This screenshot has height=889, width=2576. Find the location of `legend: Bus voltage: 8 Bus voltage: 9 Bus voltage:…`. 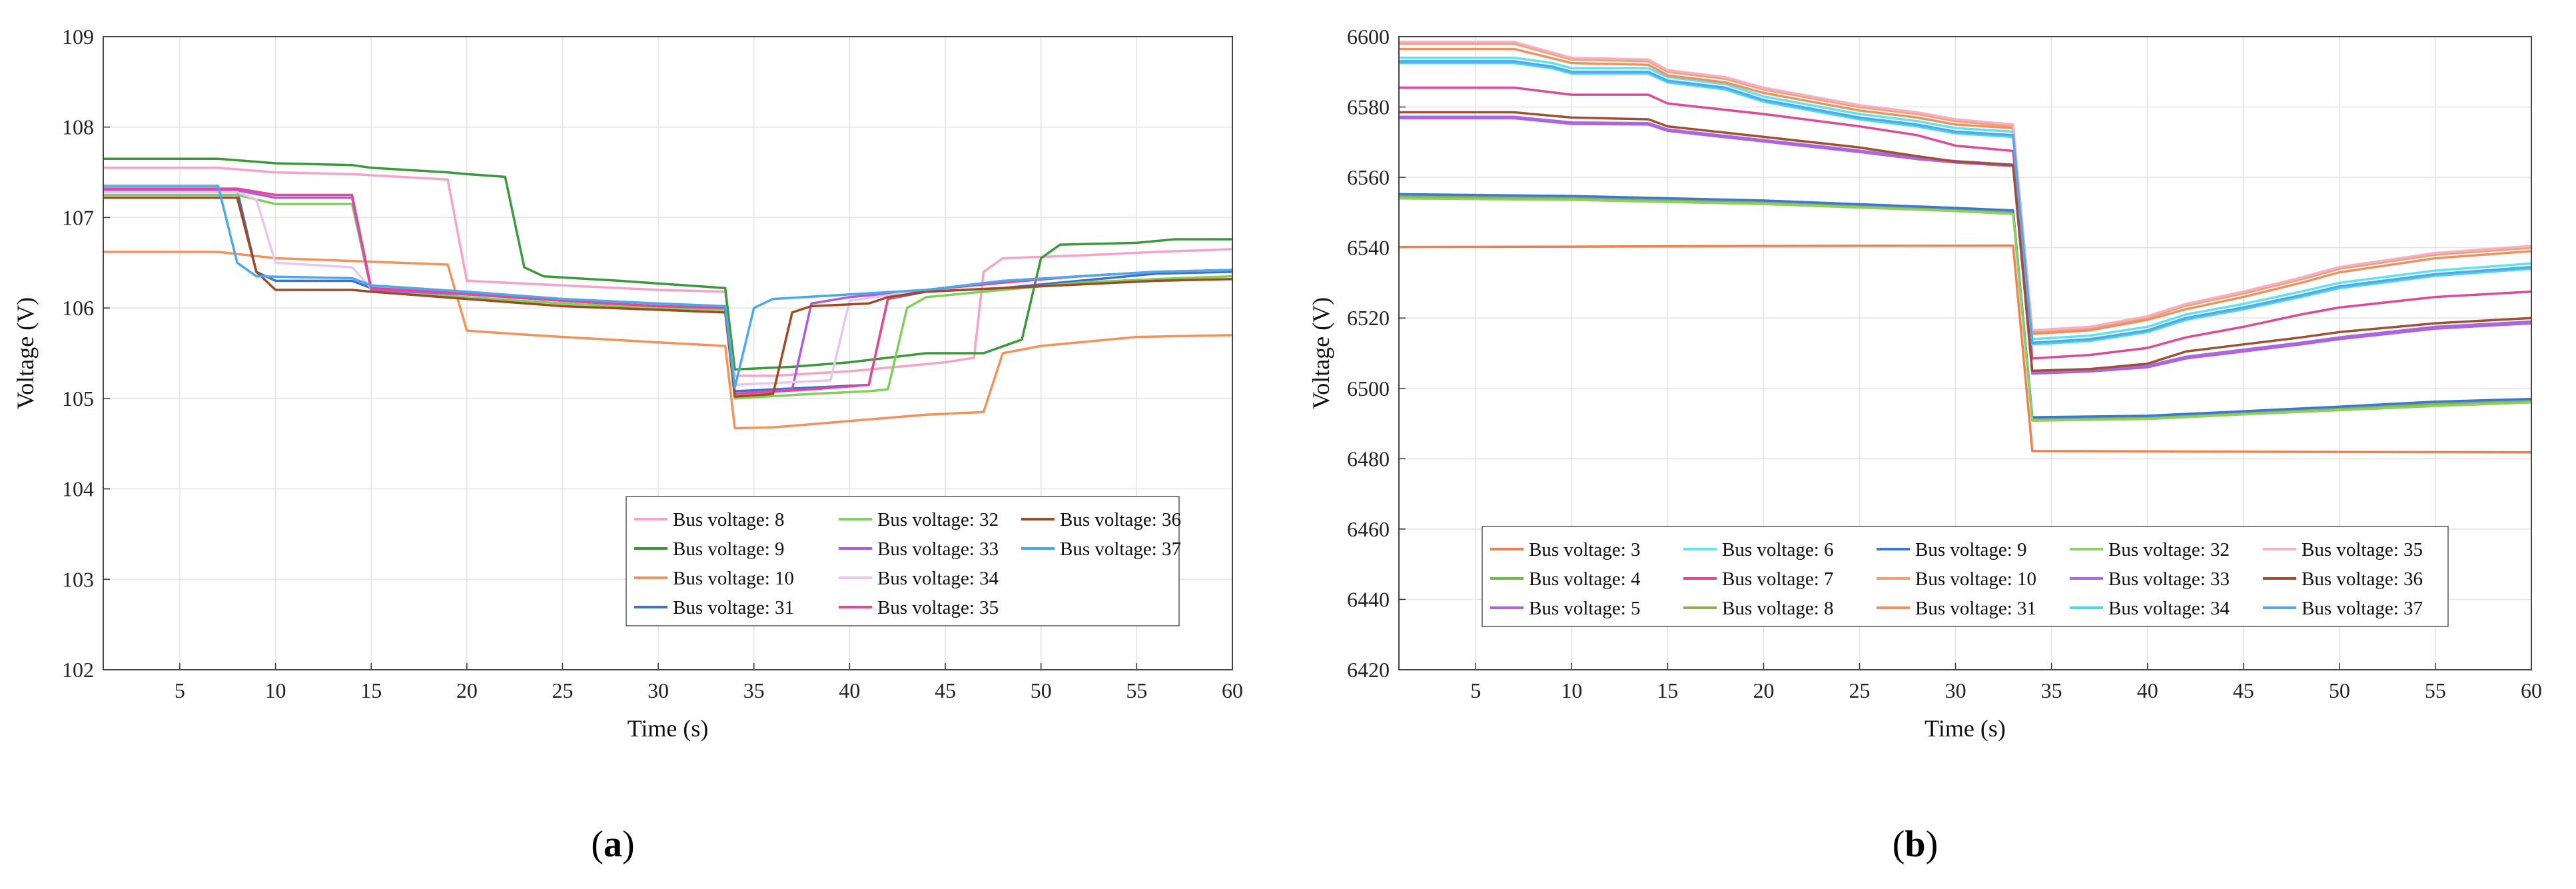

legend: Bus voltage: 8 Bus voltage: 9 Bus voltage:… is located at coordinates (904, 561).